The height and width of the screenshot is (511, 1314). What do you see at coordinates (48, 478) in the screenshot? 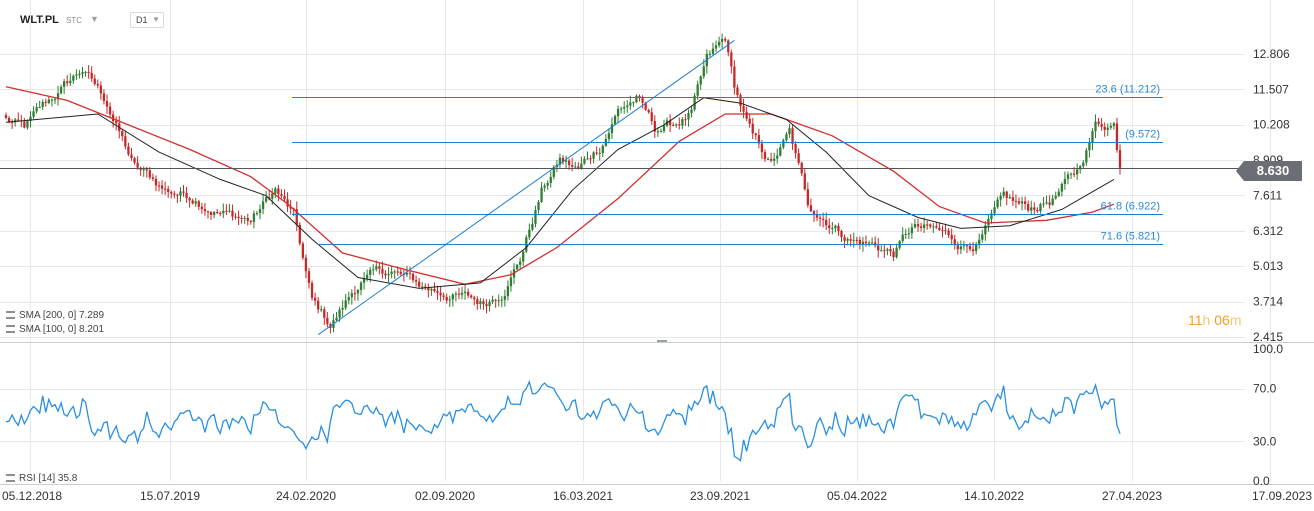
I see `rsi-legend-label: RSI [14] 35.8` at bounding box center [48, 478].